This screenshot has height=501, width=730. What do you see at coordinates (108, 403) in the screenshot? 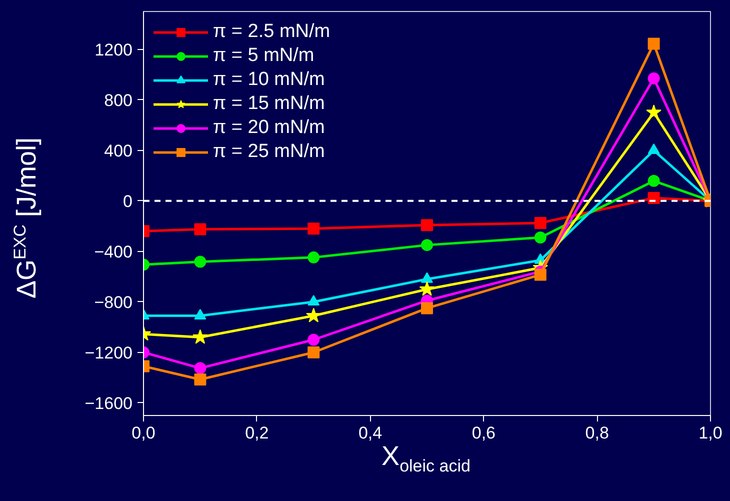
I see `y-tick-label: −1600` at bounding box center [108, 403].